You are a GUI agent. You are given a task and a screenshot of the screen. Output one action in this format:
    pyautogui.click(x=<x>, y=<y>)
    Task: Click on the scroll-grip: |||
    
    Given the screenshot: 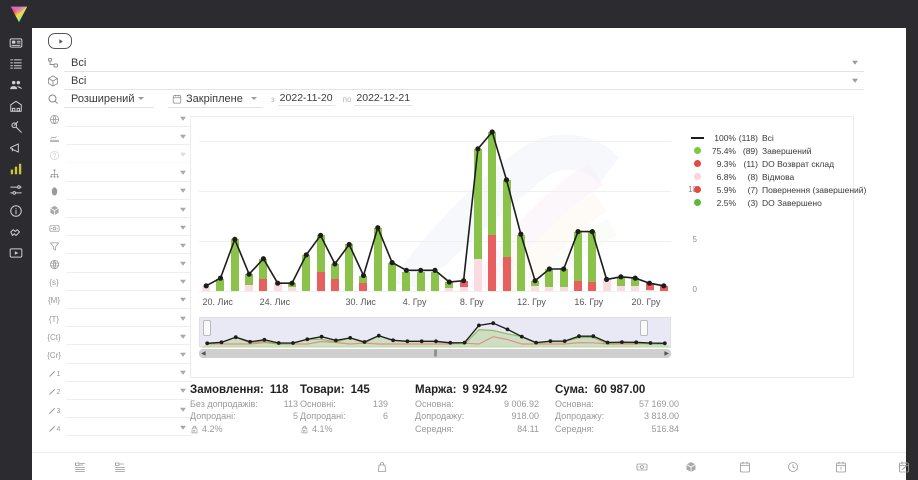 What is the action you would take?
    pyautogui.click(x=435, y=353)
    